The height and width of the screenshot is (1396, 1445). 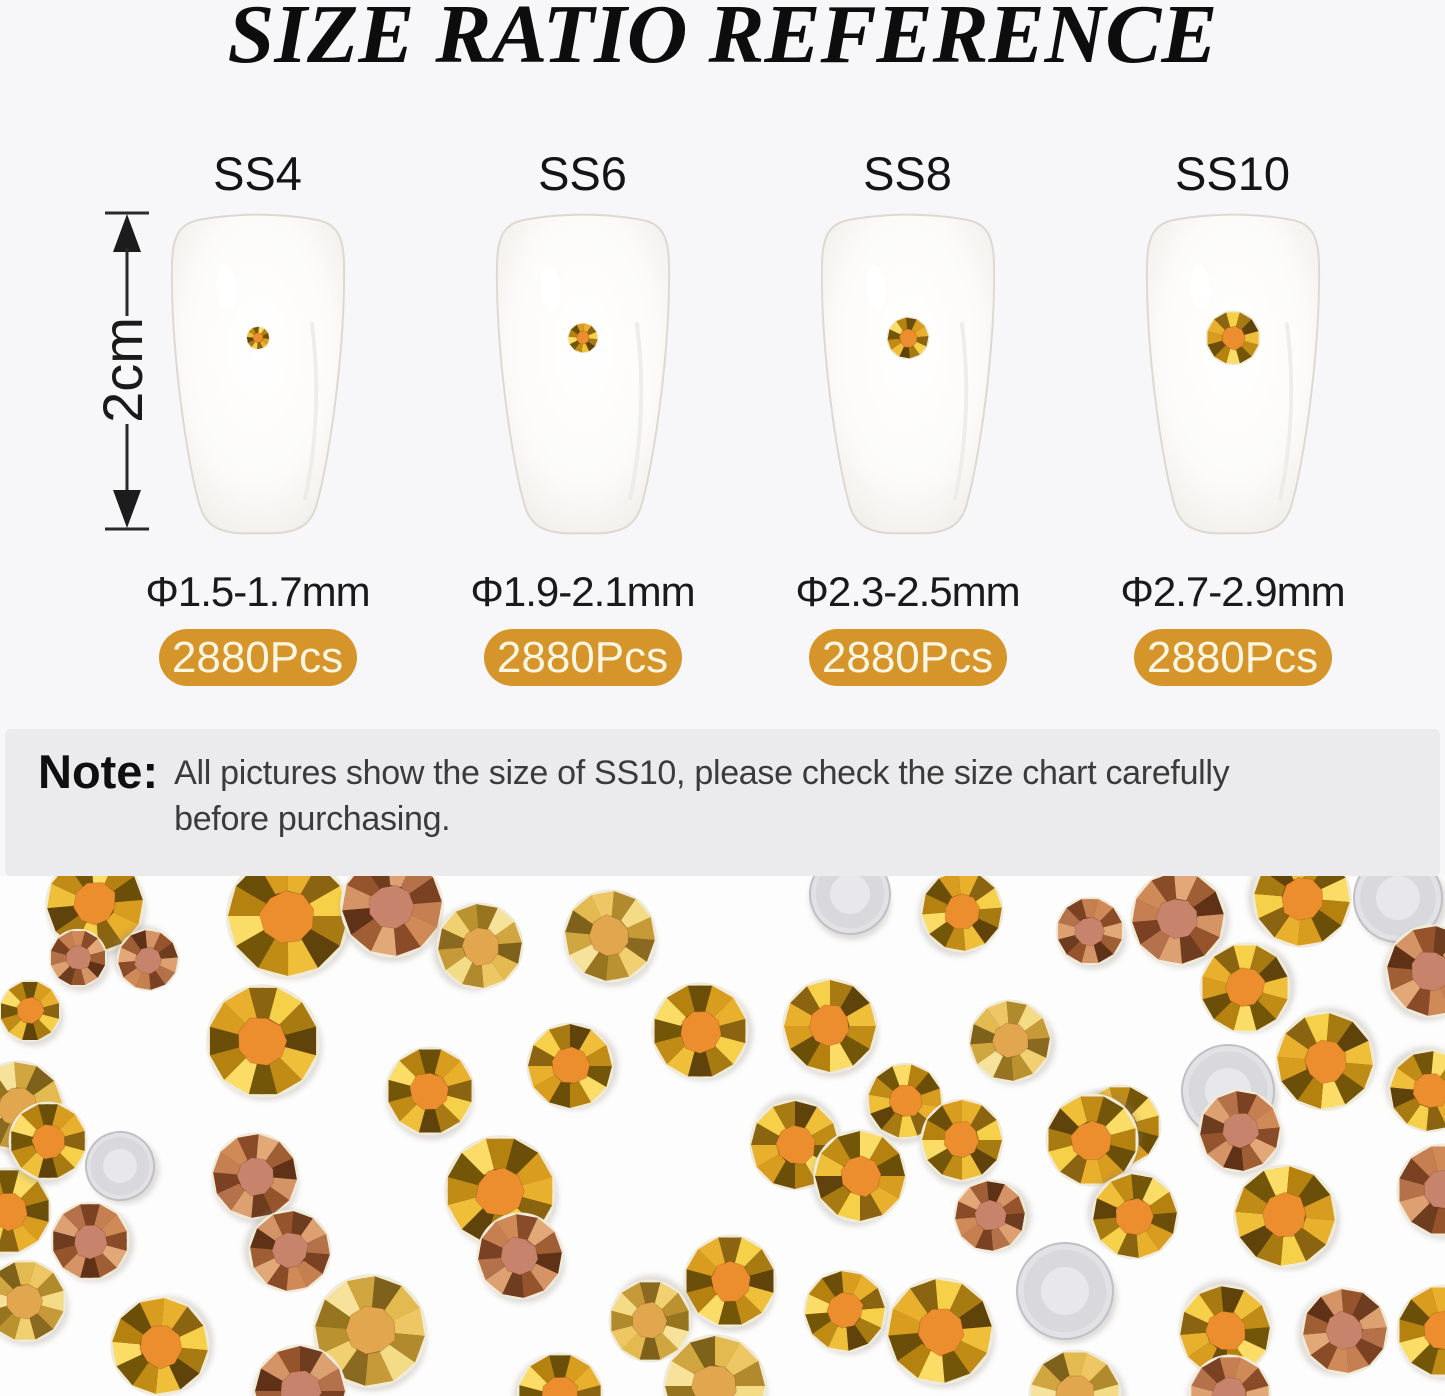 I want to click on size-label: SS8, so click(x=907, y=173).